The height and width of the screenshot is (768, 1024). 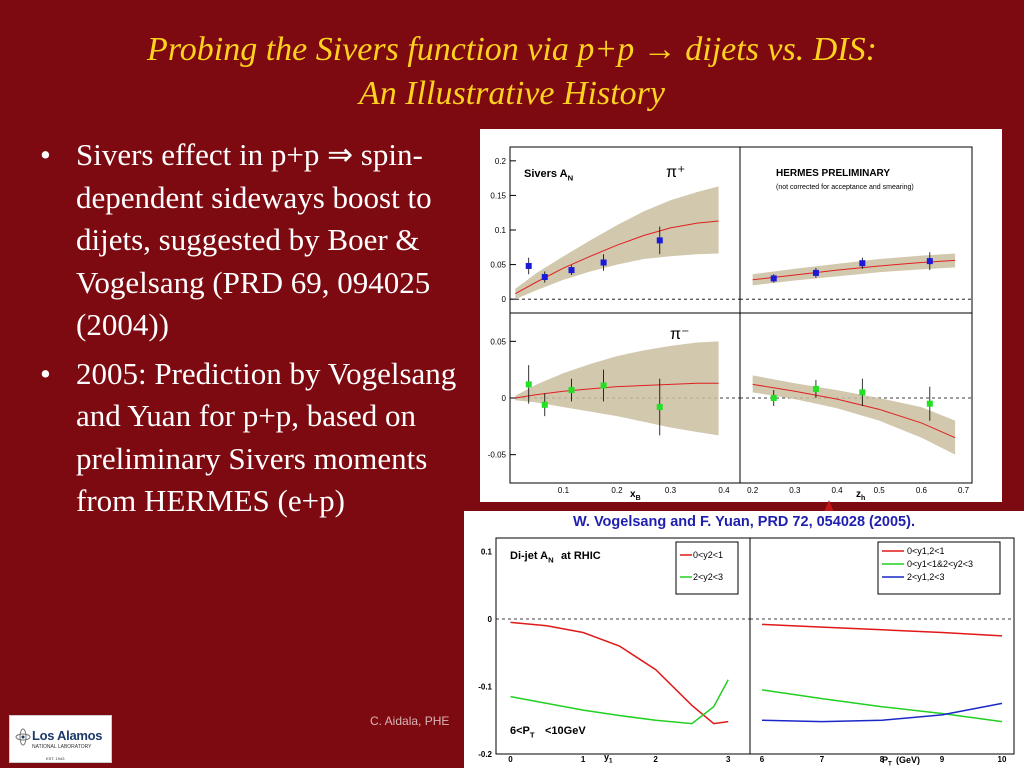 I want to click on panel-frame, so click(x=882, y=646).